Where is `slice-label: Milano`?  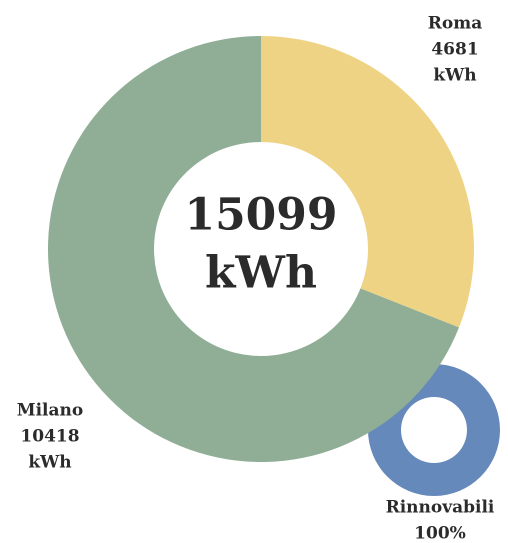 slice-label: Milano is located at coordinates (50, 411).